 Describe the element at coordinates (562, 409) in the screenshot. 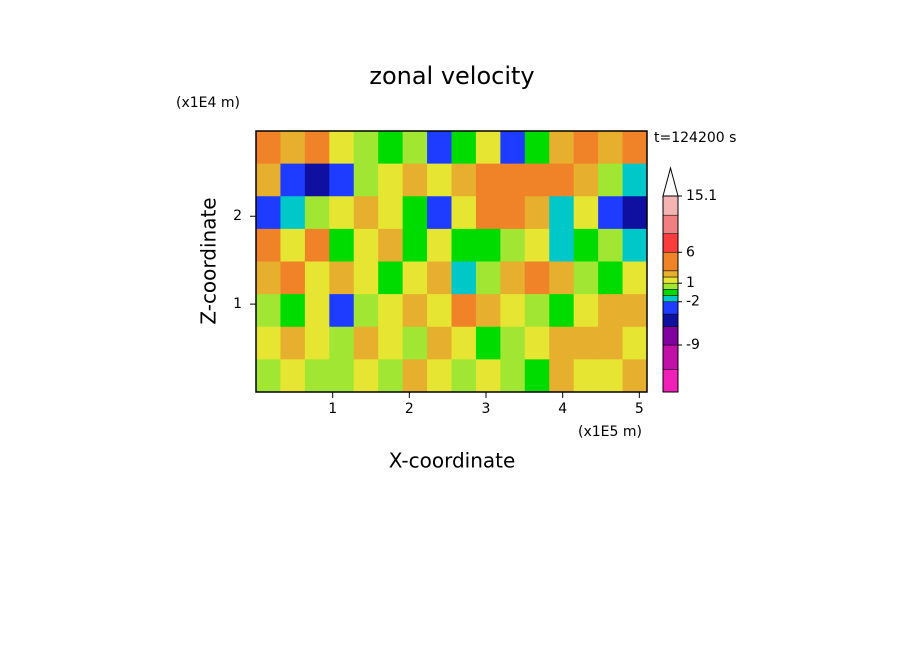

I see `x-tick-label: 4` at that location.